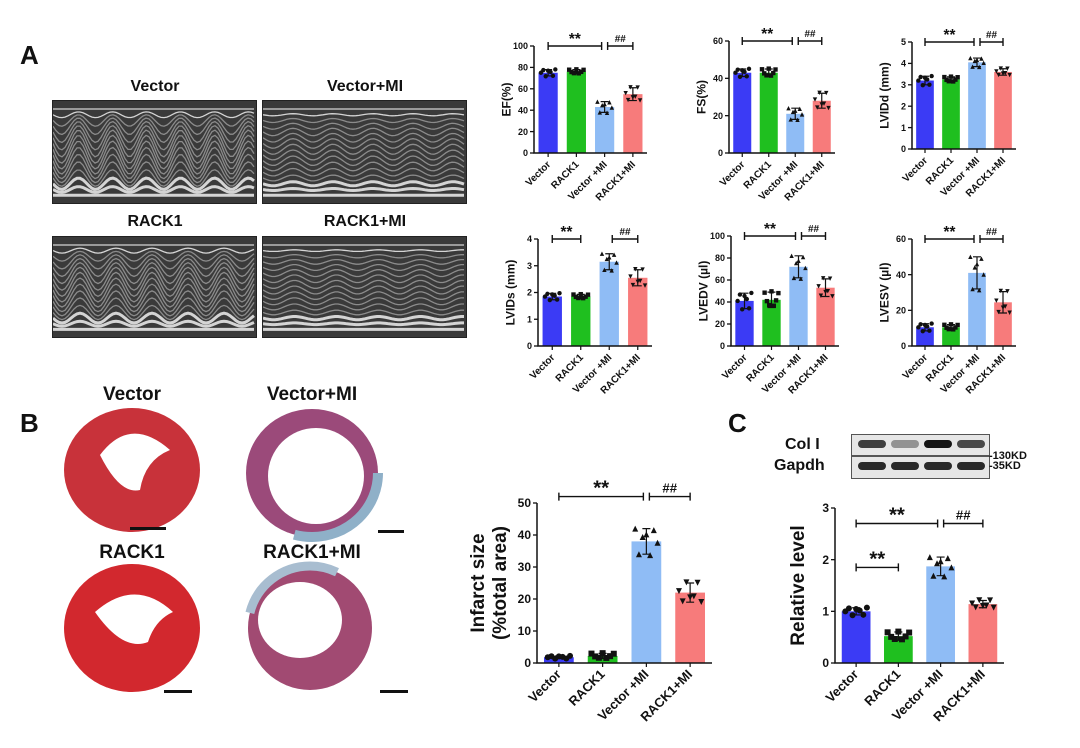  What do you see at coordinates (552, 321) in the screenshot?
I see `bar-vector` at bounding box center [552, 321].